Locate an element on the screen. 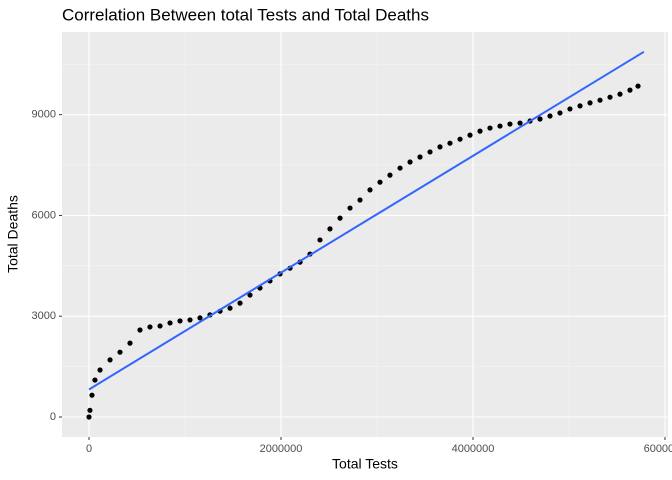 The height and width of the screenshot is (480, 672). y-tick-label: 3000 is located at coordinates (44, 316).